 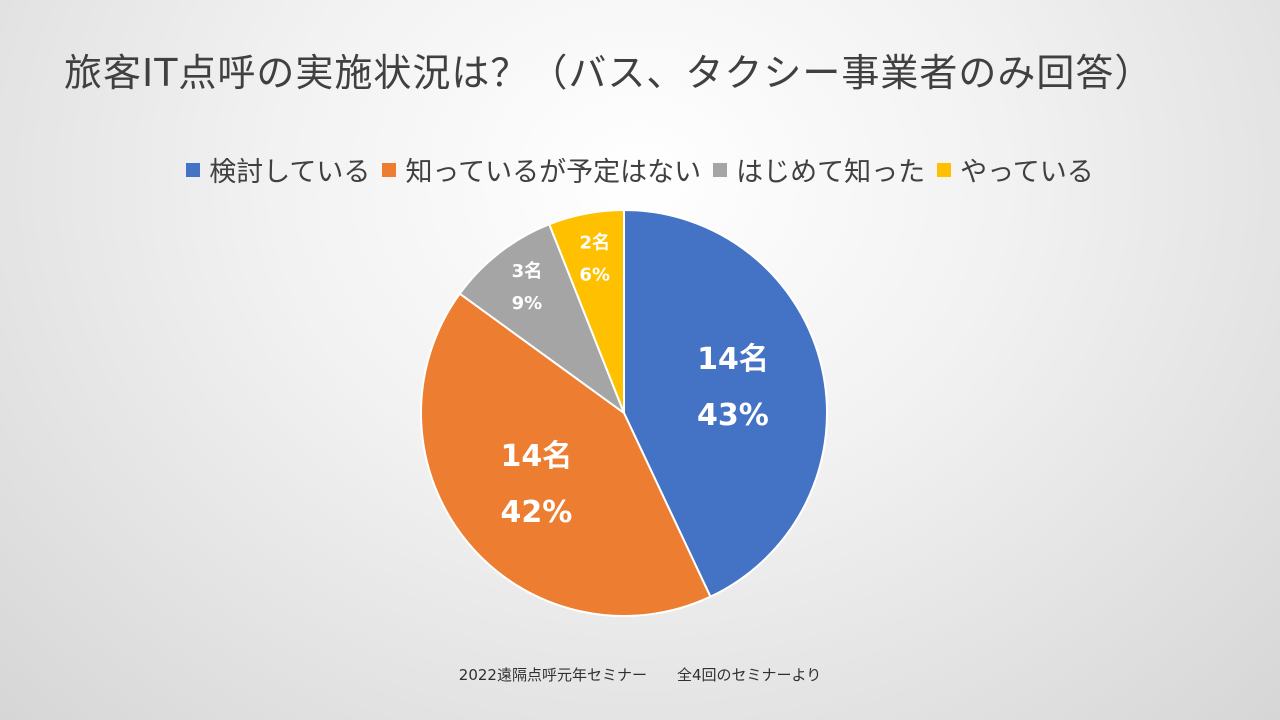 I want to click on slice-percent-label: 43%, so click(x=733, y=415).